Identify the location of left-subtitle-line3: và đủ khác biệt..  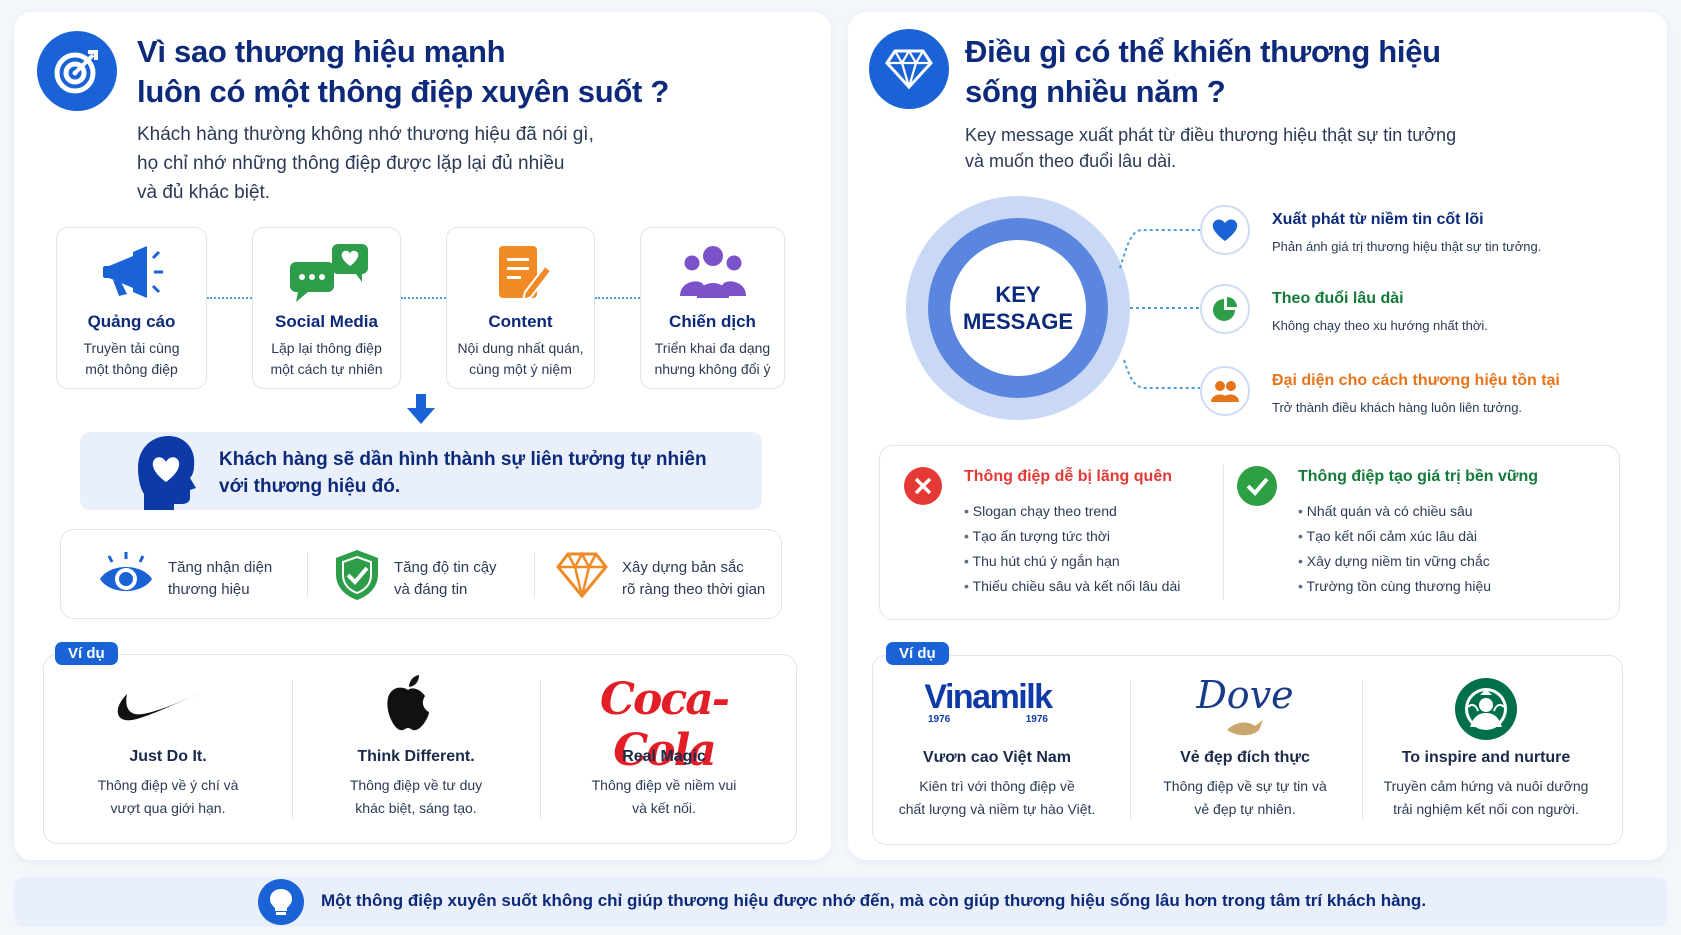
(204, 192).